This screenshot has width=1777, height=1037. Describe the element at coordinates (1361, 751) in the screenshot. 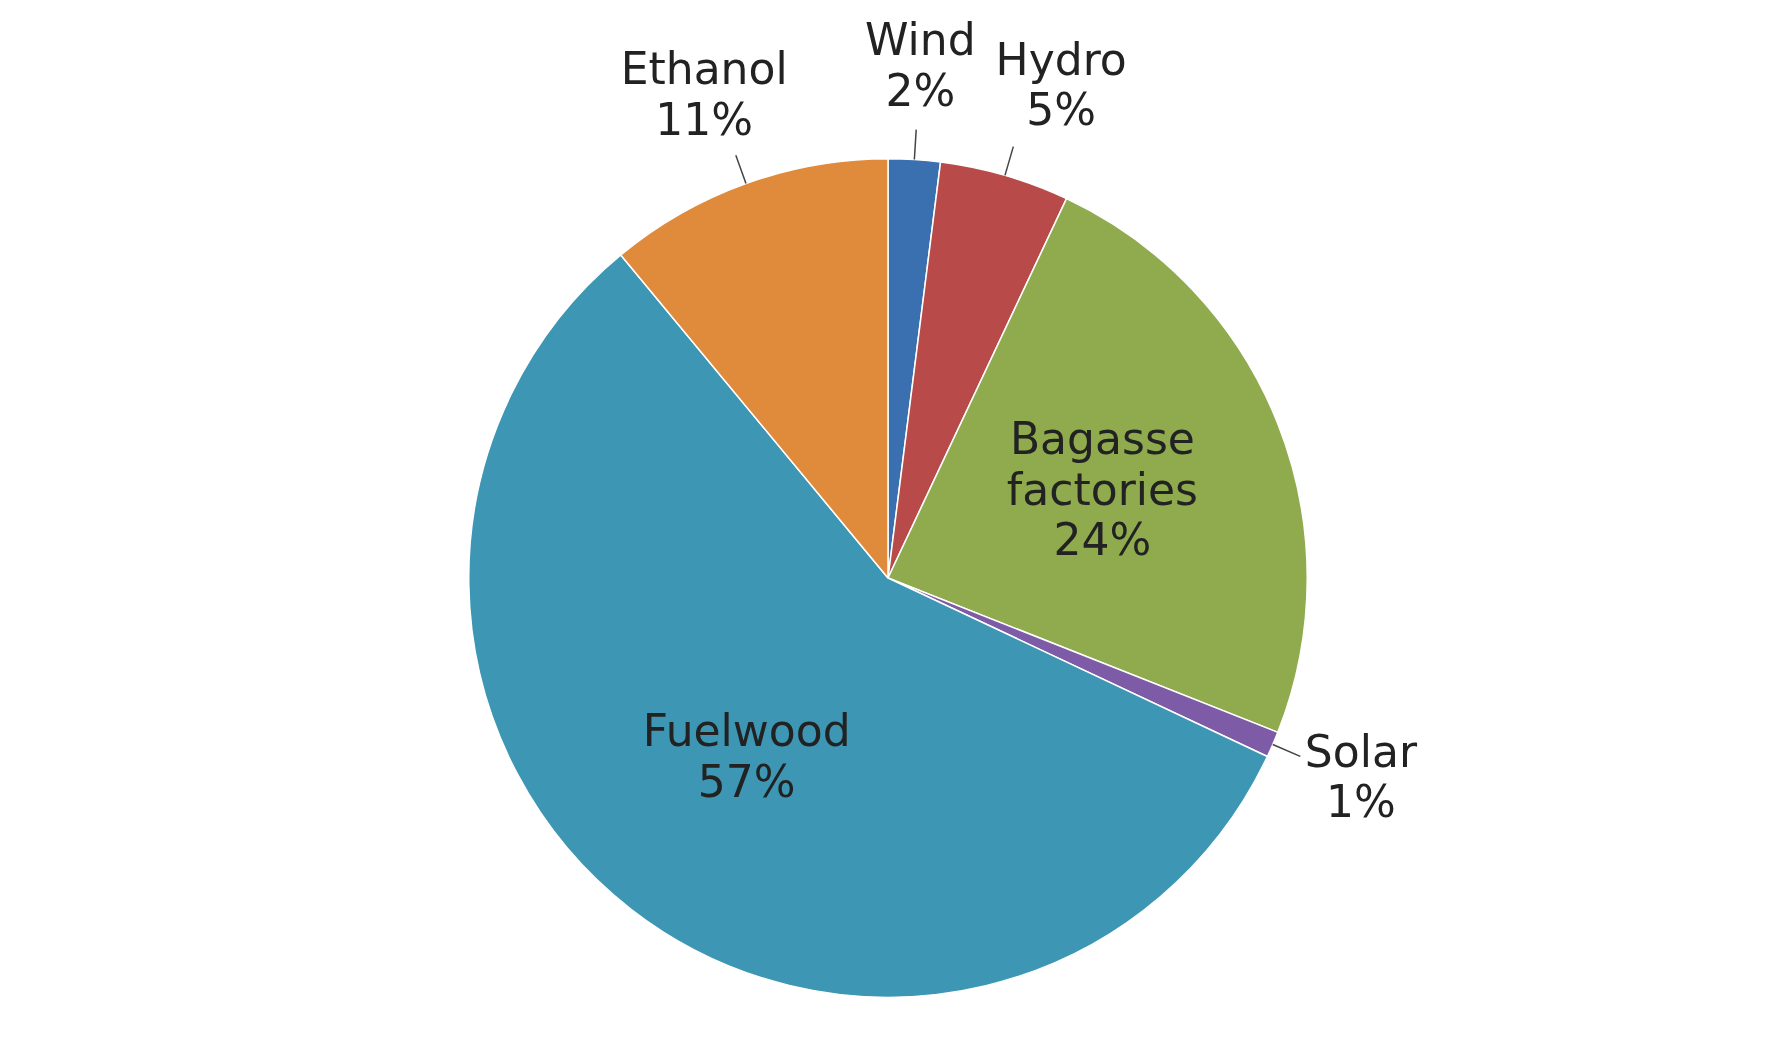

I see `slice-label: Solar` at that location.